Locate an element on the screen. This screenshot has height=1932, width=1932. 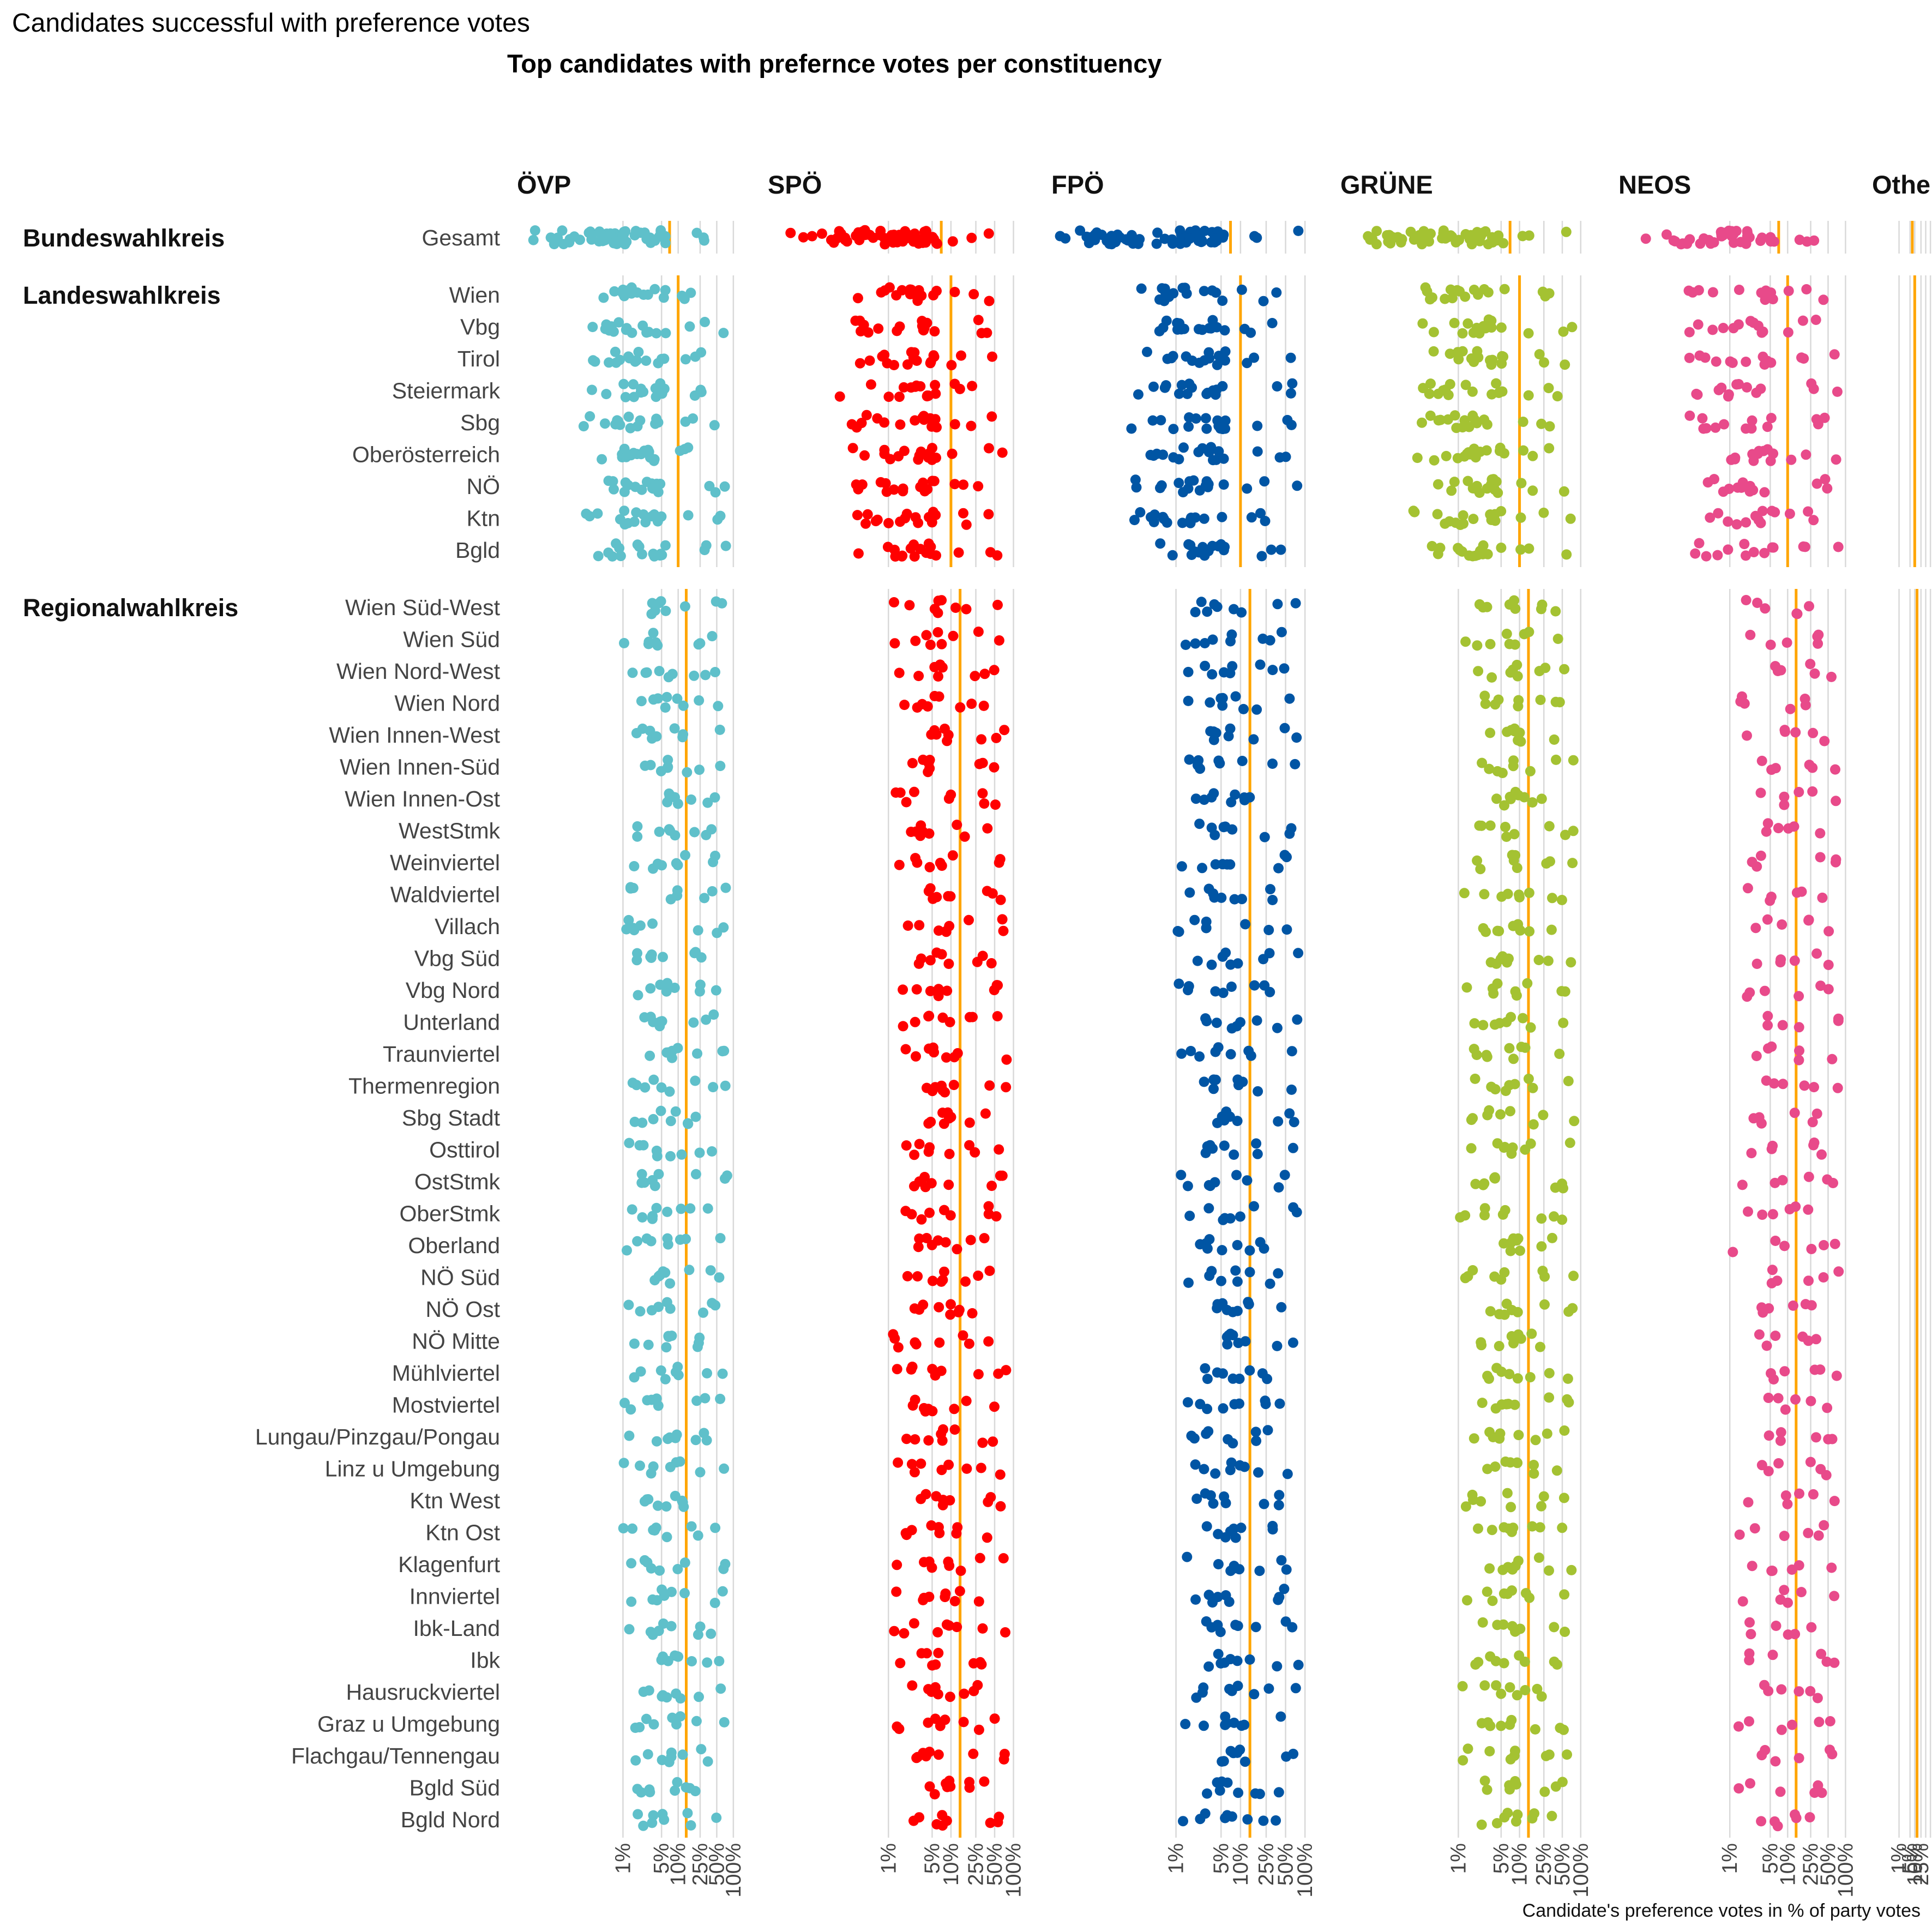
row-label-flachgau-tennengau: Flachgau/Tennengau is located at coordinates (395, 1755).